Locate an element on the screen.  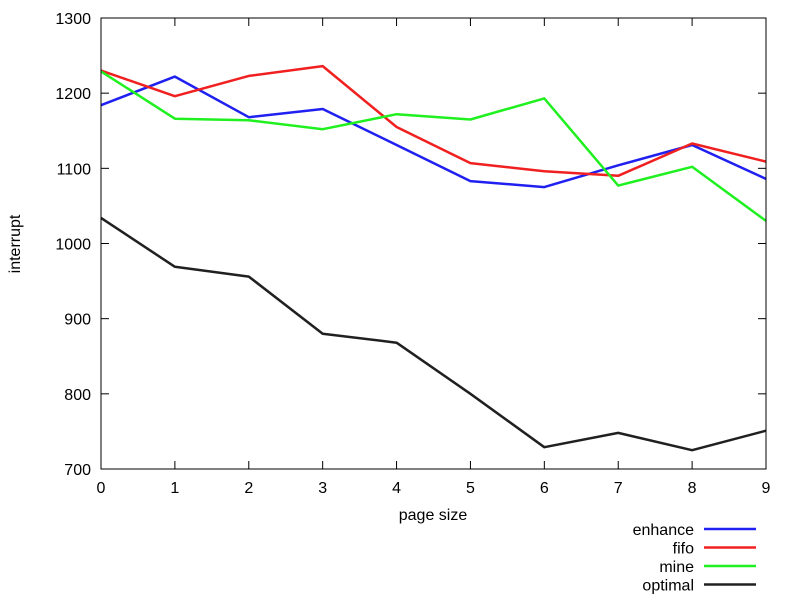
x-tick-label: 8 is located at coordinates (692, 488).